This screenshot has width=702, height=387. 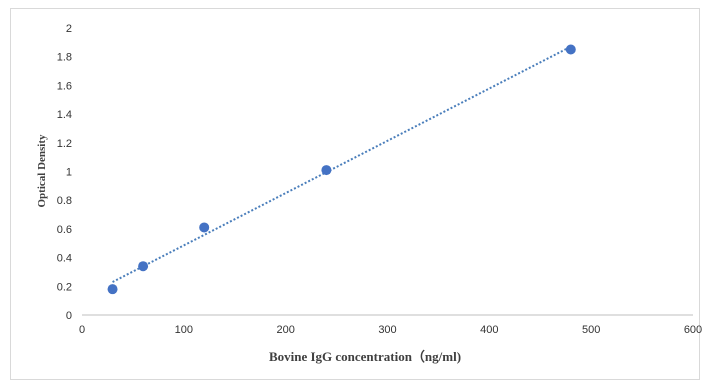 I want to click on x-tick-label: 100, so click(x=184, y=330).